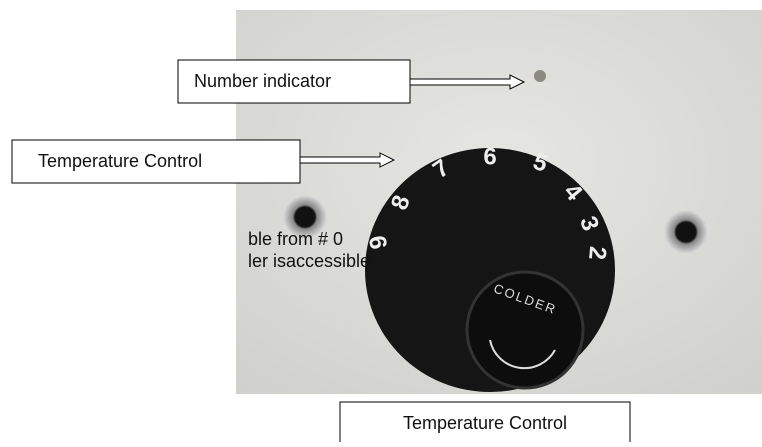 This screenshot has height=447, width=762. I want to click on caption: Temperature Control, so click(485, 423).